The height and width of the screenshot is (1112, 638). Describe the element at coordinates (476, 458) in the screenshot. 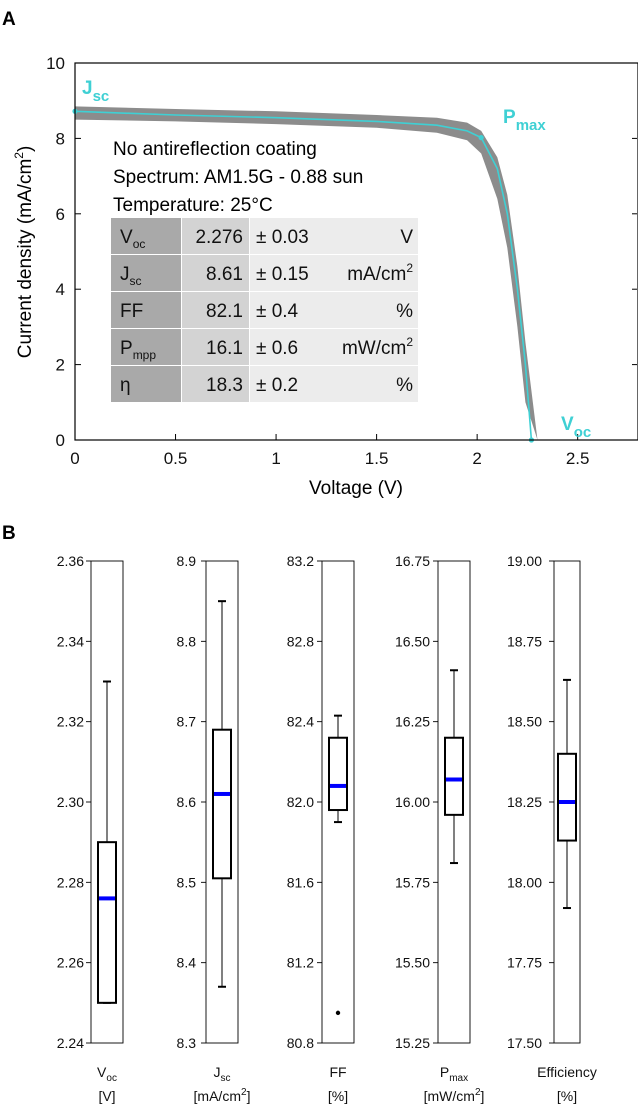

I see `x-tick-label: 2` at that location.